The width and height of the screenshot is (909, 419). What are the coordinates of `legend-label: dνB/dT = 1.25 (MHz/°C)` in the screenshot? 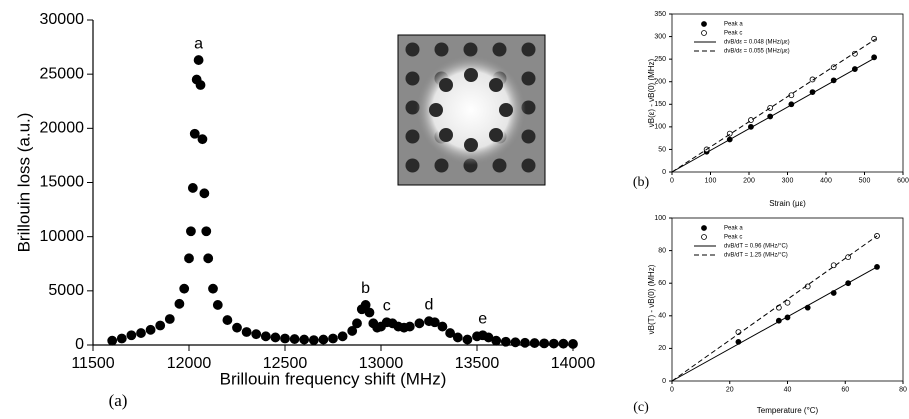 It's located at (756, 256).